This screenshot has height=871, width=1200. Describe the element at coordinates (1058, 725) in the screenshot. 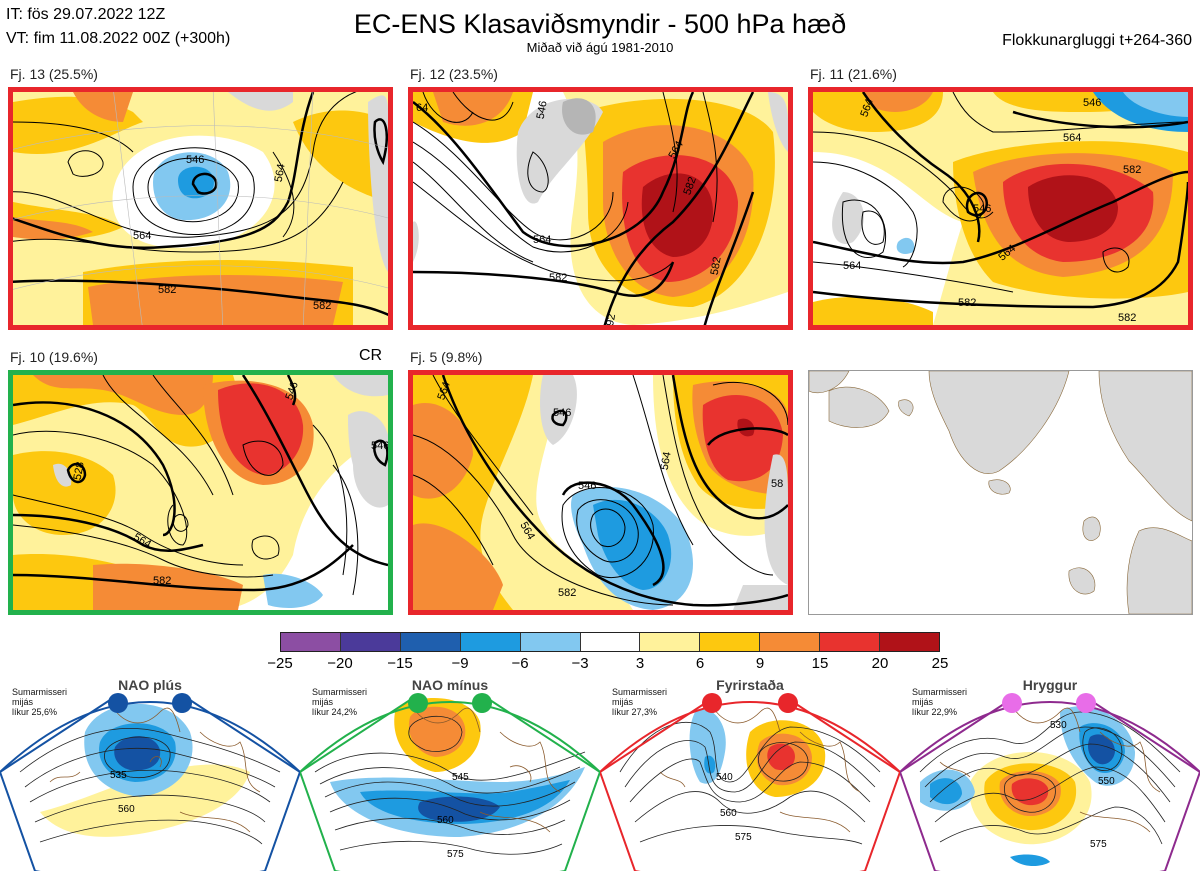

I see `contour-label: 530` at that location.